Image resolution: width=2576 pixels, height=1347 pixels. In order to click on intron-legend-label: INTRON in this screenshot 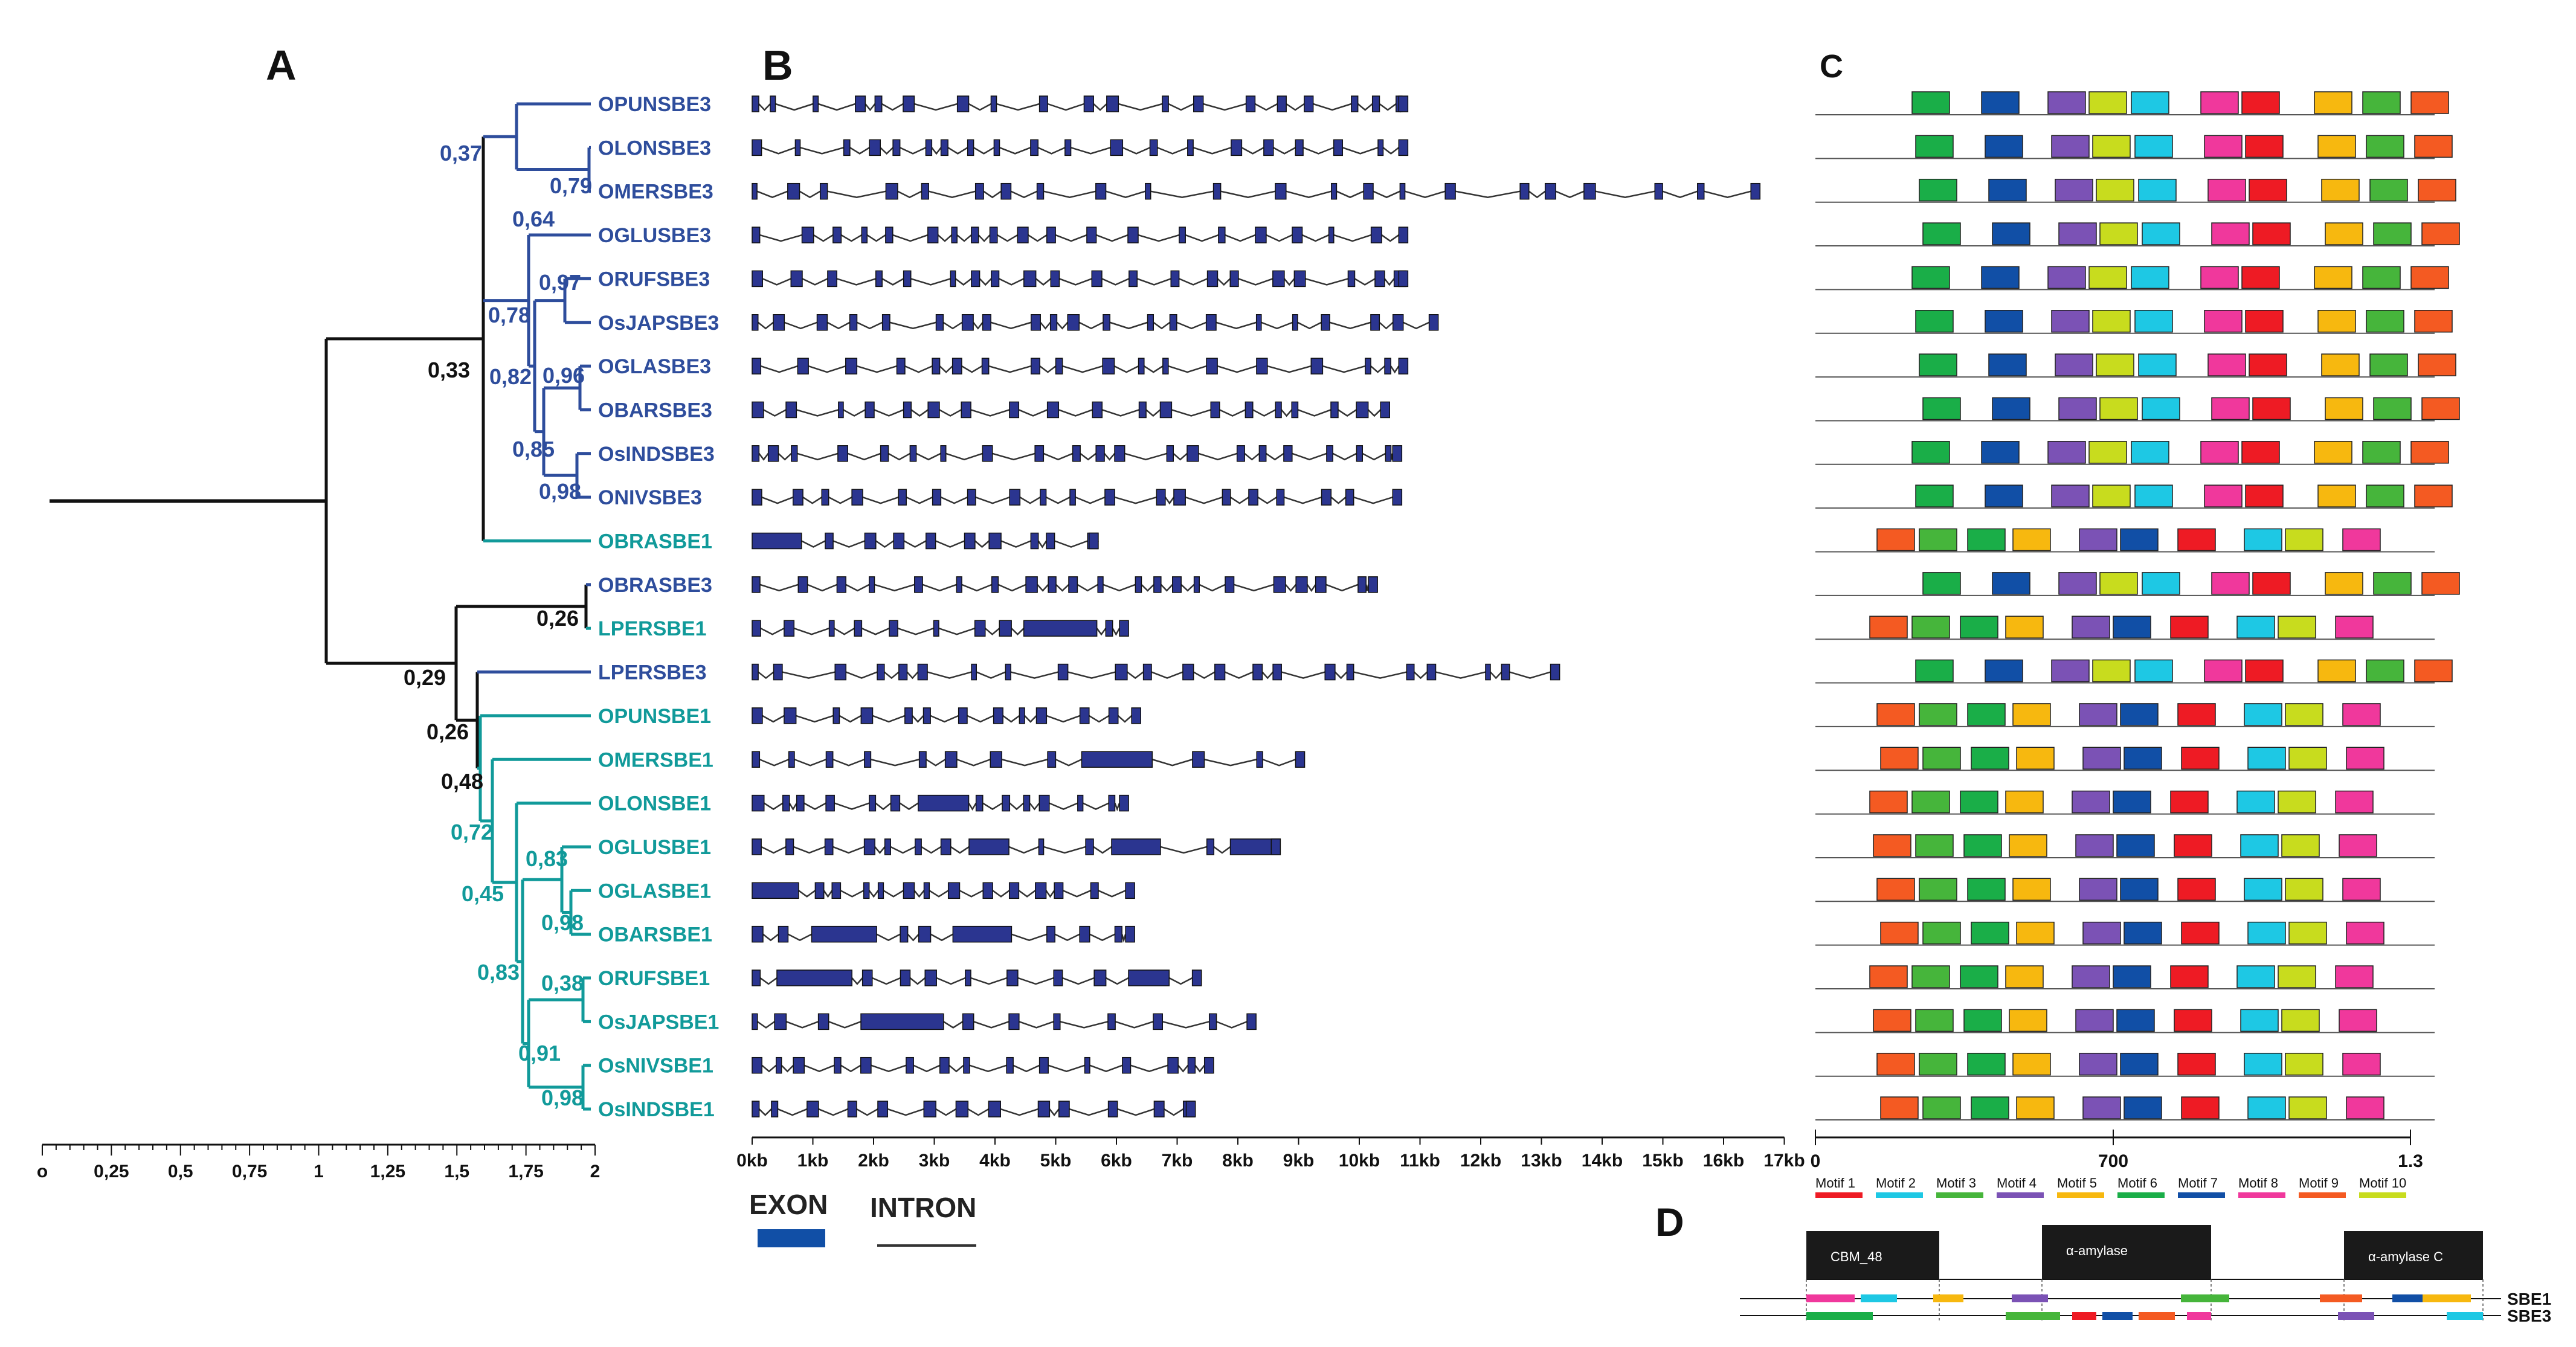, I will do `click(923, 1207)`.